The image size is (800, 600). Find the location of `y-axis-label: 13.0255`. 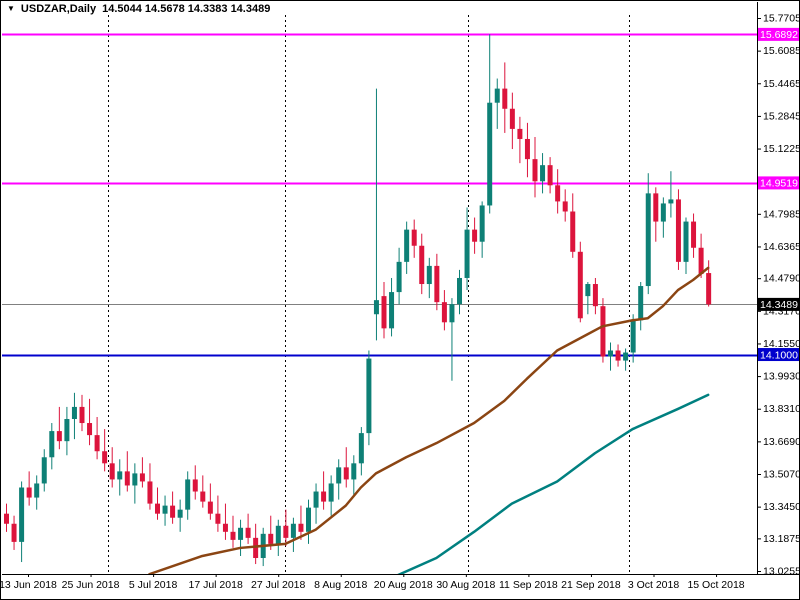

y-axis-label: 13.0255 is located at coordinates (781, 572).